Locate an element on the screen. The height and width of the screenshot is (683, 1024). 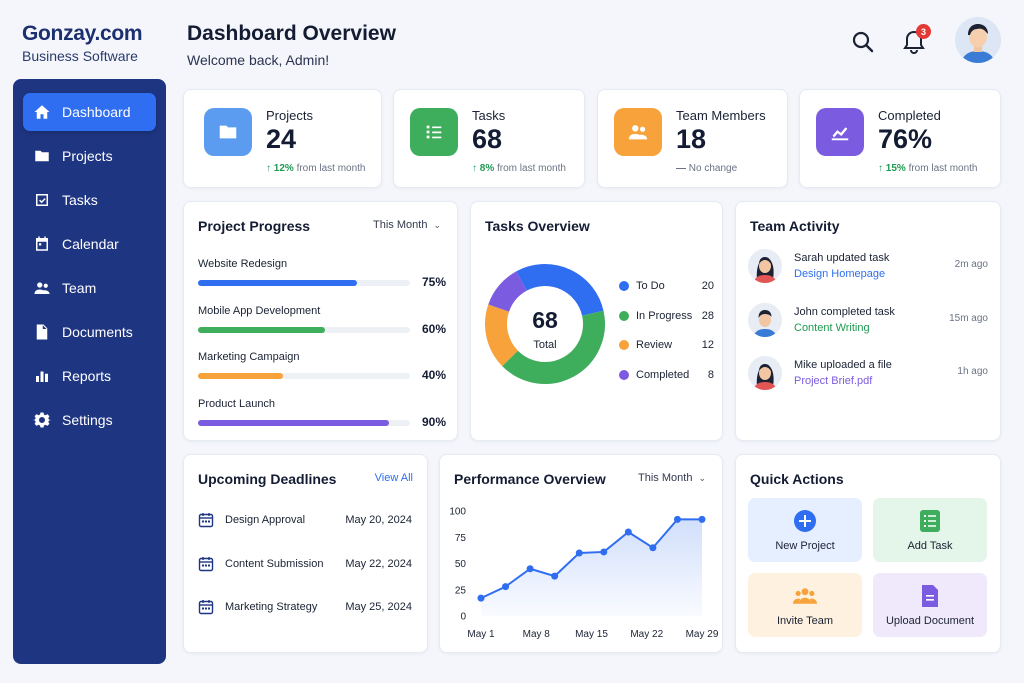
home-icon is located at coordinates (42, 112).